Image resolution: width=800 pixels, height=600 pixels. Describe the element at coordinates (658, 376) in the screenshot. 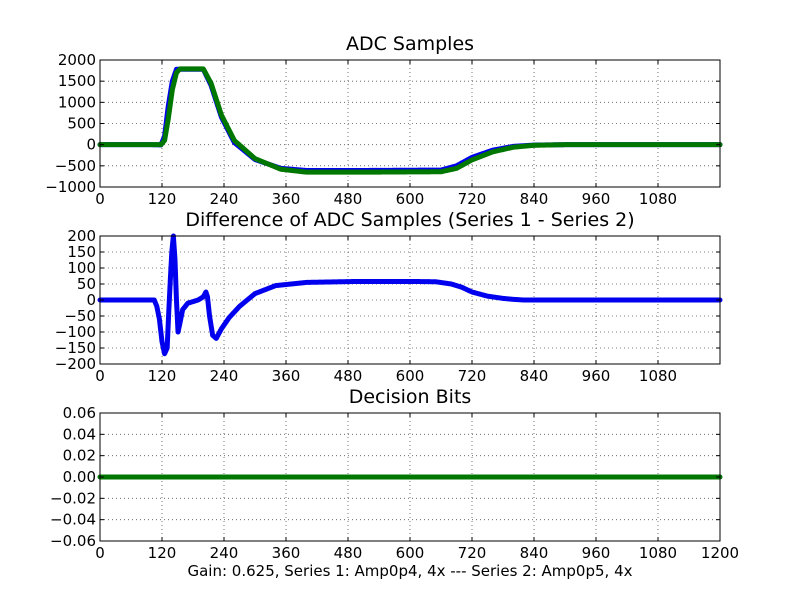

I see `difference-xtick-label: 1080` at that location.